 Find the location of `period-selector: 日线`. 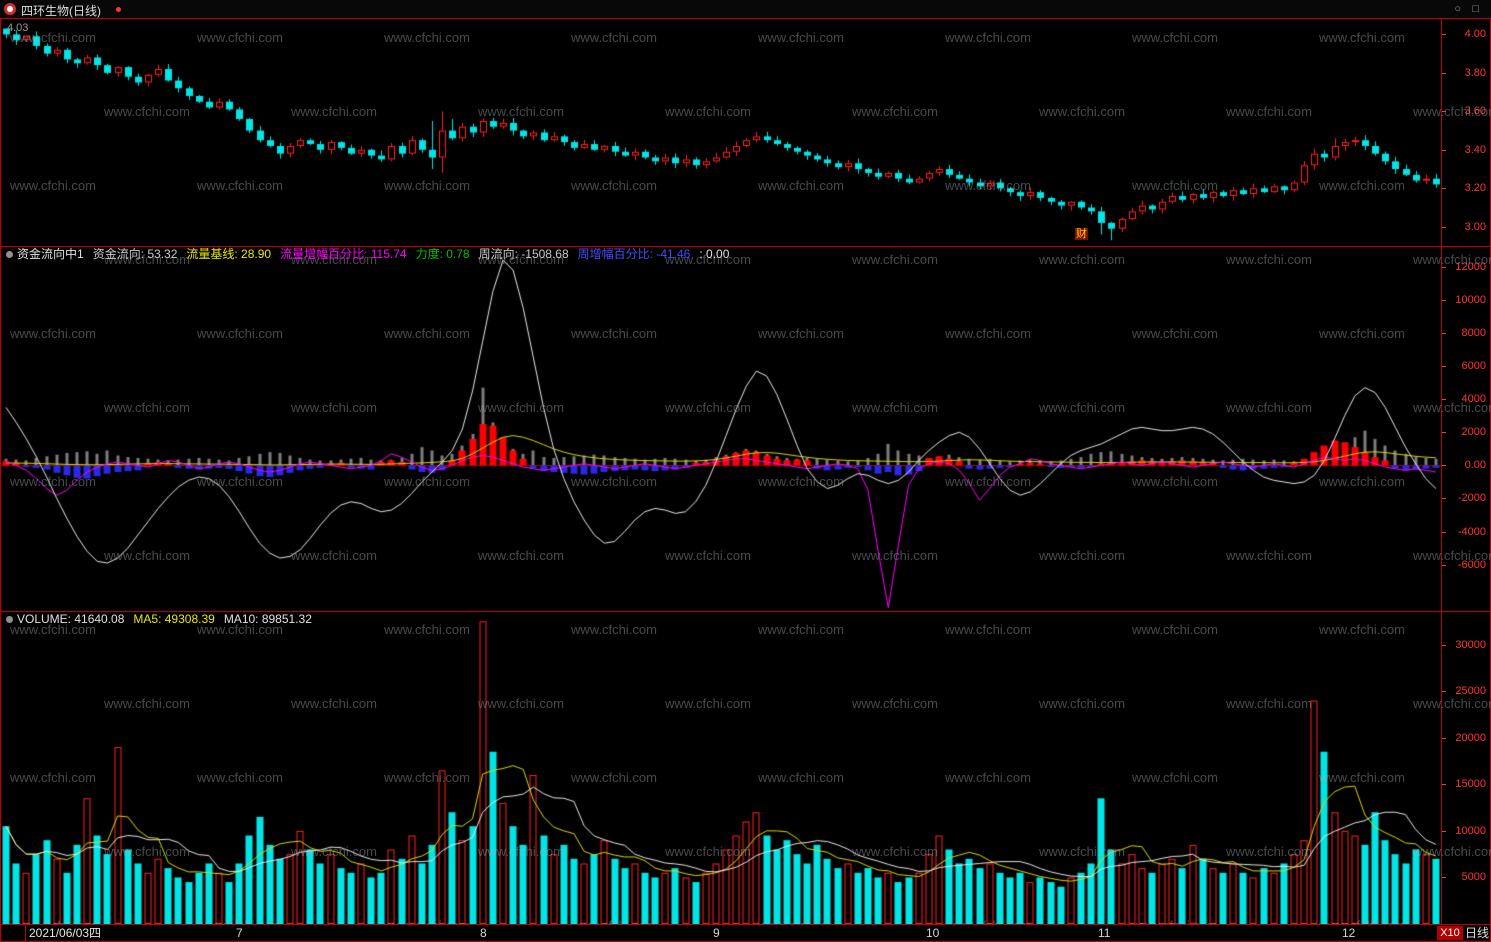

period-selector: 日线 is located at coordinates (1477, 933).